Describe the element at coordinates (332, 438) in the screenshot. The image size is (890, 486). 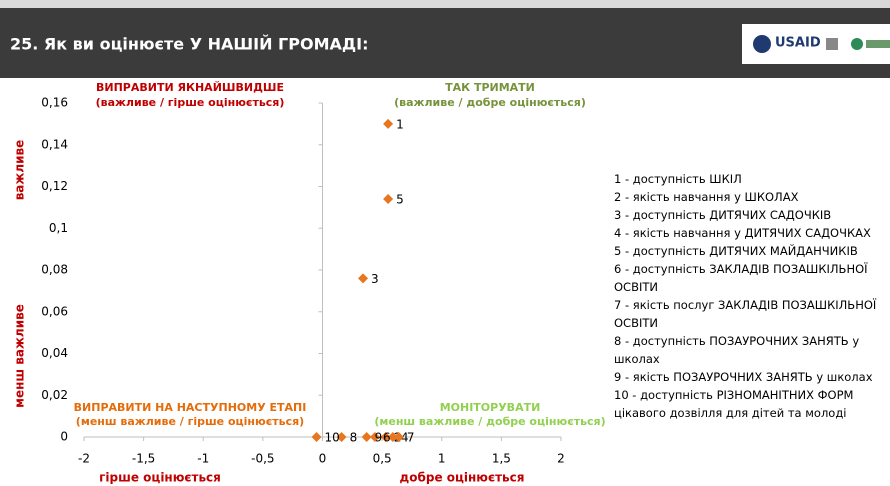
I see `point-label: 10` at that location.